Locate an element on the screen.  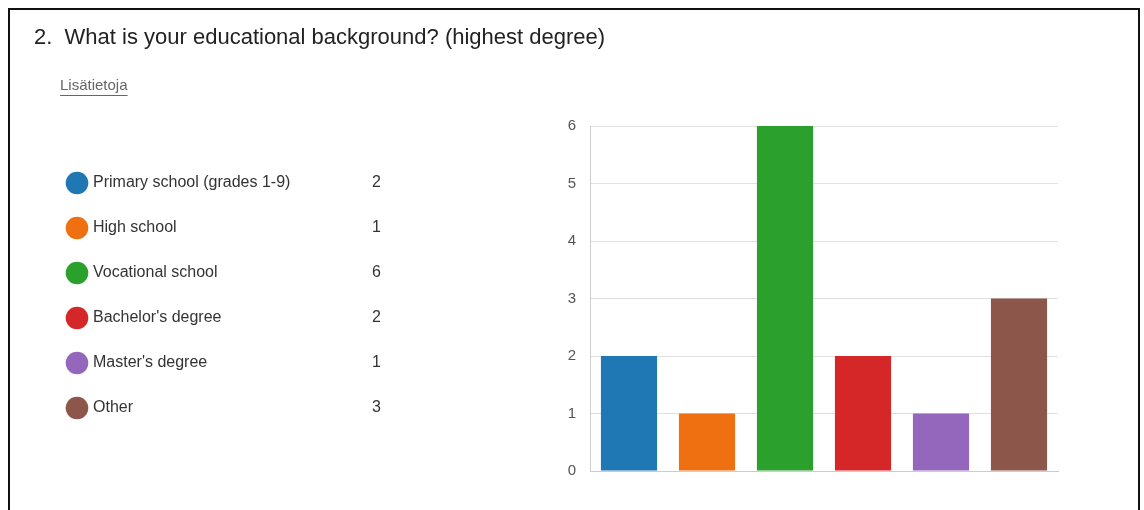
legend-label: Master's degree is located at coordinates (150, 362).